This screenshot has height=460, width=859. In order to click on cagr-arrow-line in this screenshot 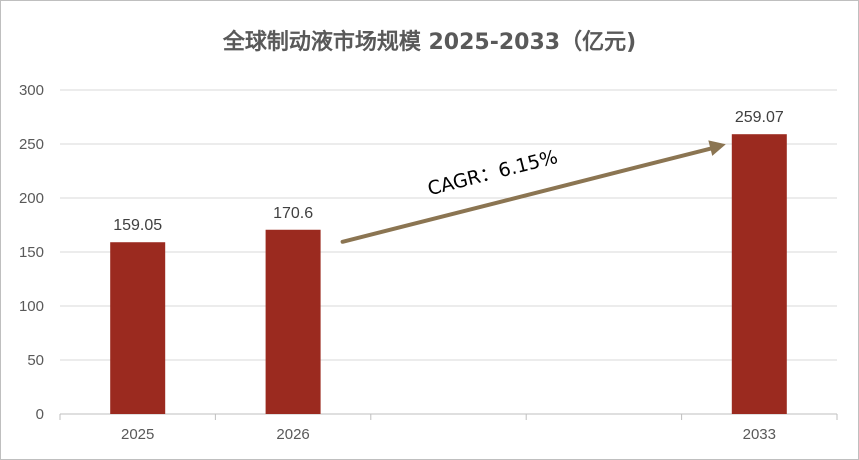, I will do `click(528, 194)`.